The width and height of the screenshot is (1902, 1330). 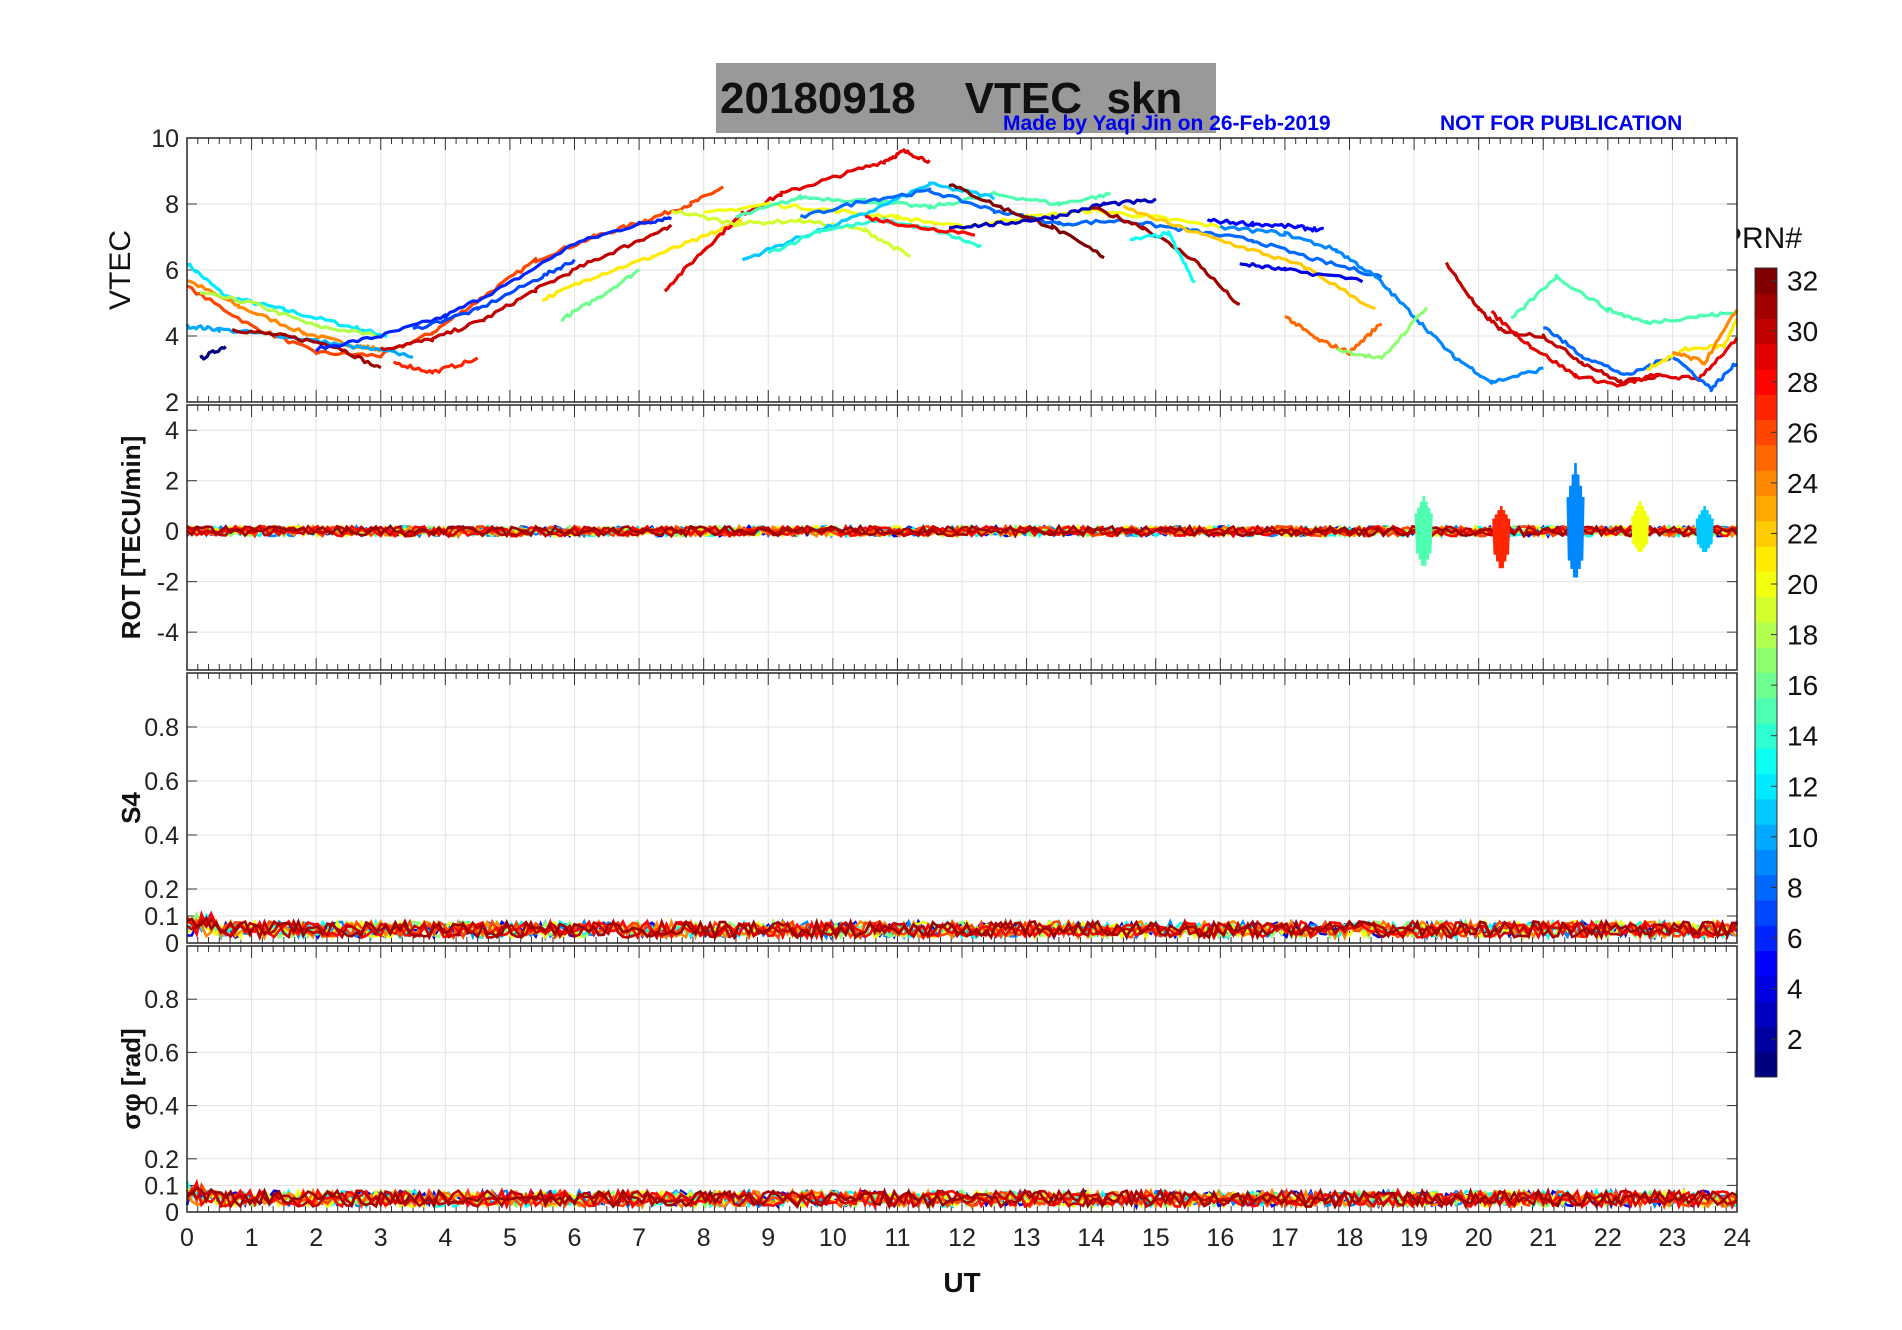 What do you see at coordinates (168, 583) in the screenshot?
I see `y-tick-label: -2` at bounding box center [168, 583].